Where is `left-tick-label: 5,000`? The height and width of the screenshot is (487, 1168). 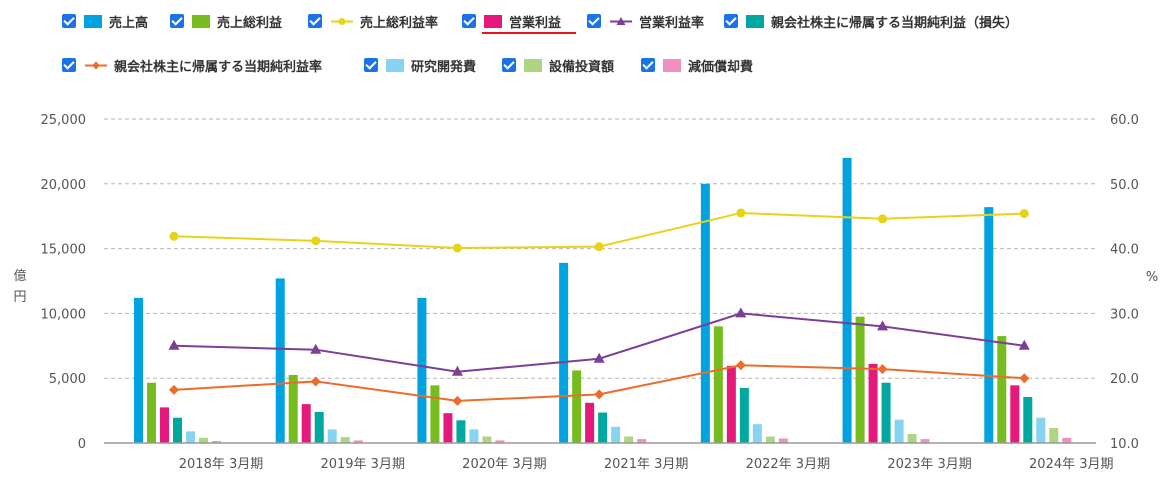 left-tick-label: 5,000 is located at coordinates (67, 379).